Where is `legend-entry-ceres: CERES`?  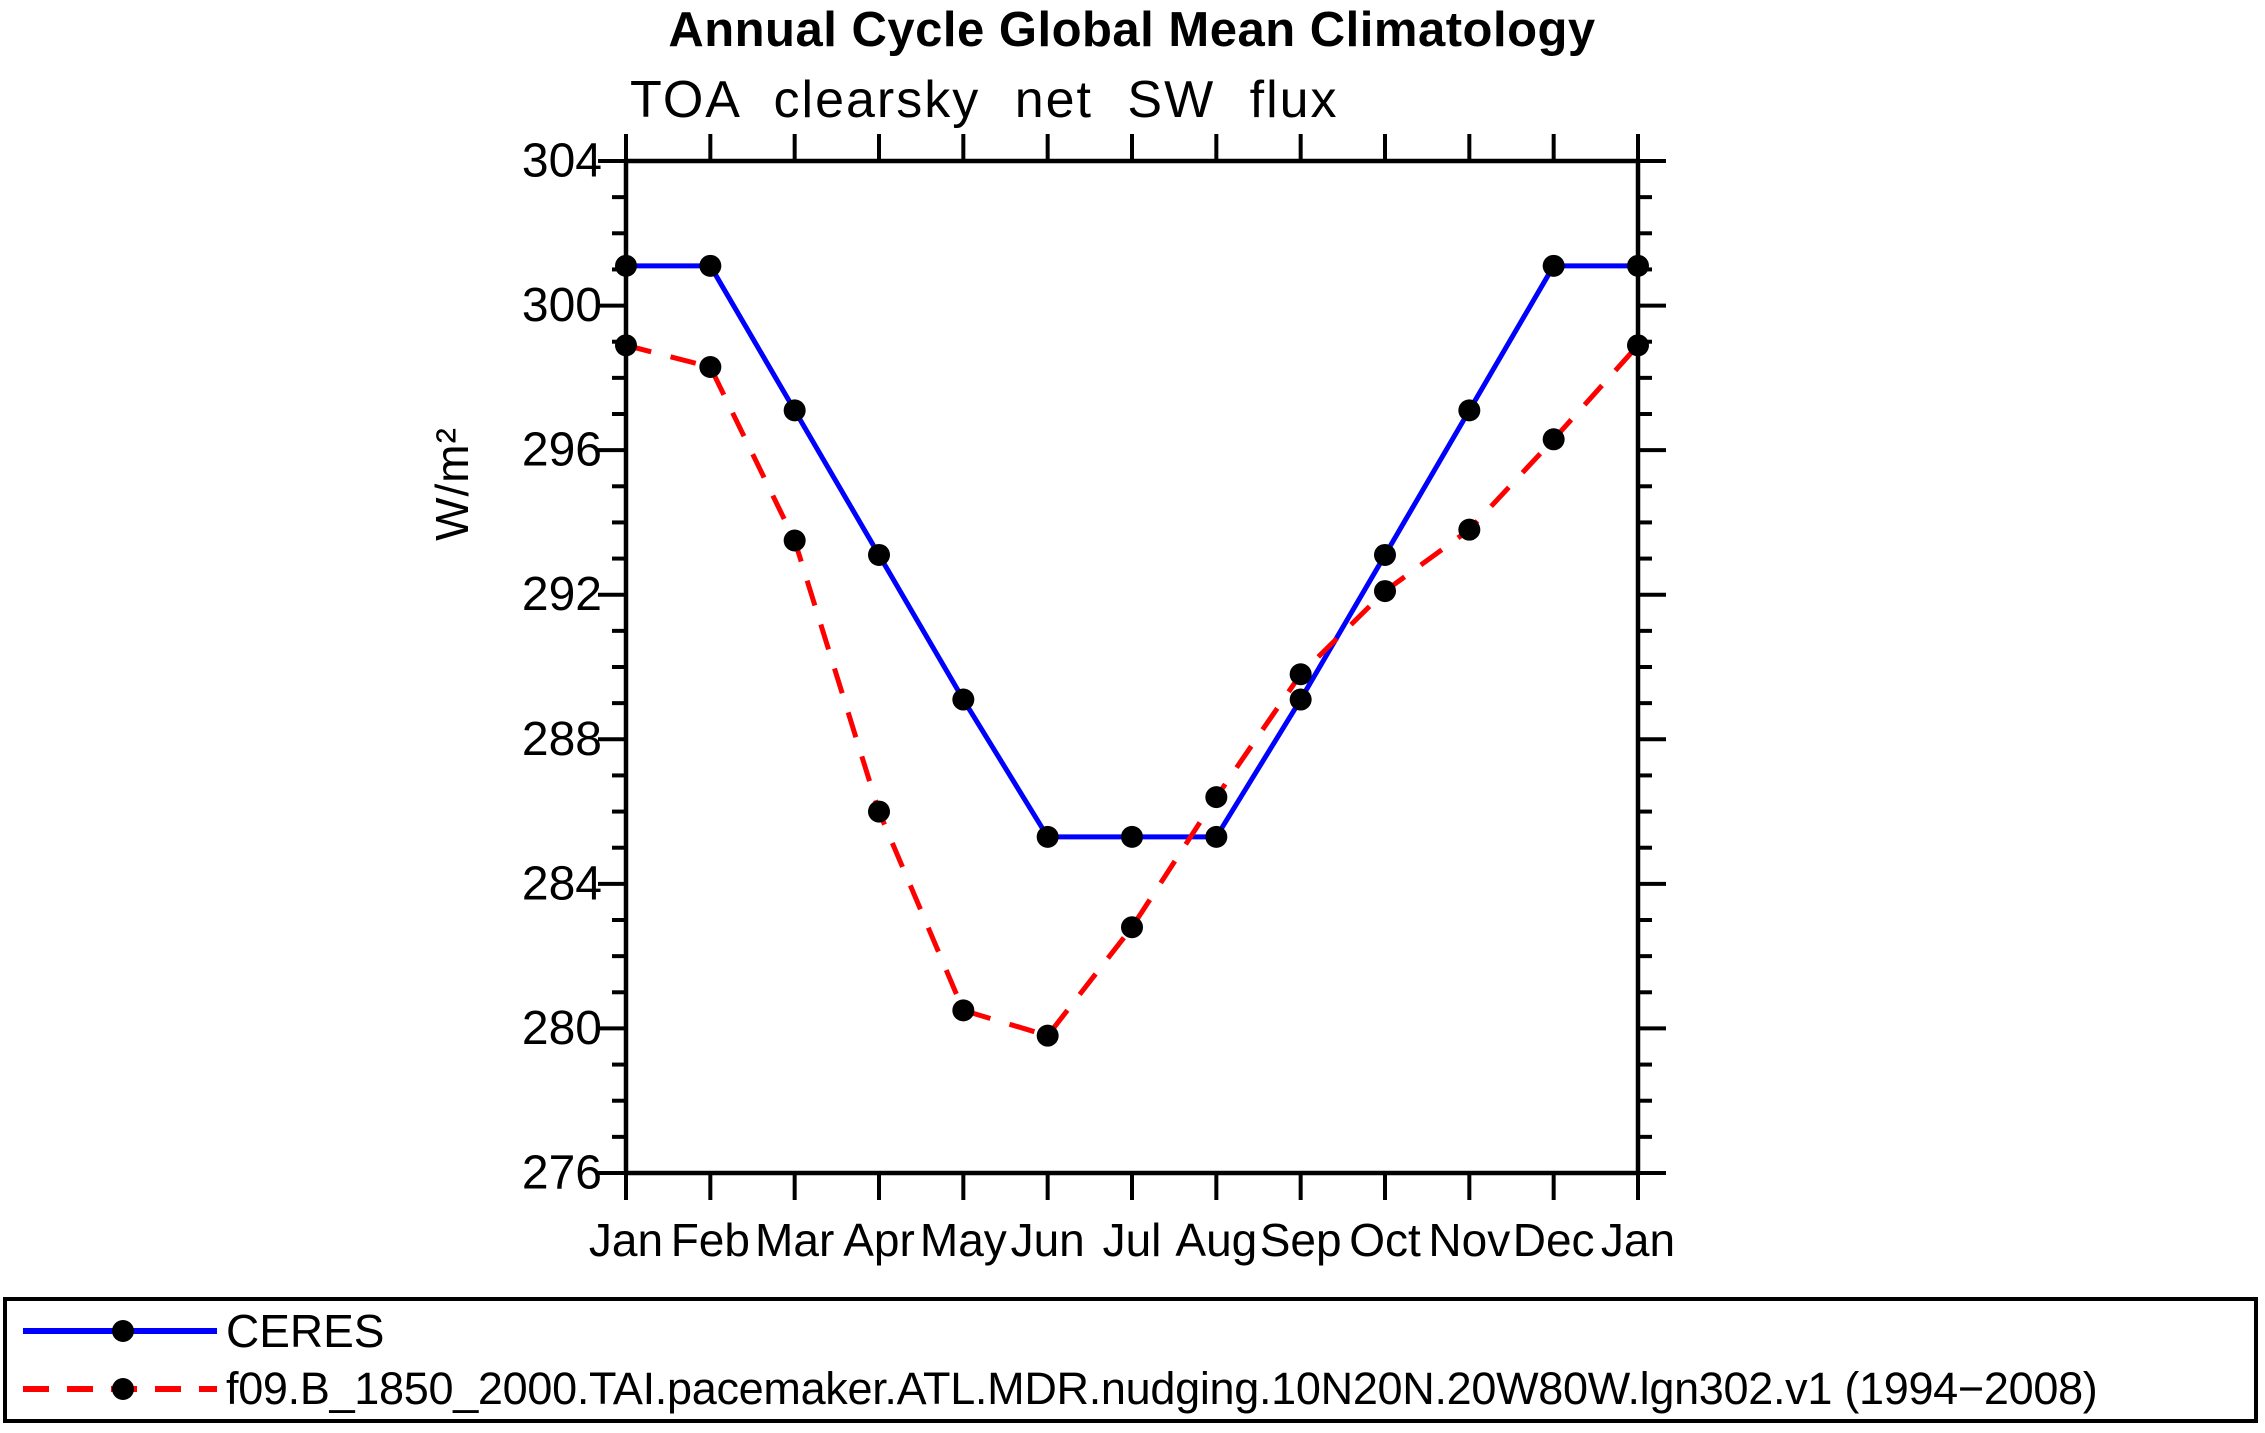
legend-entry-ceres: CERES is located at coordinates (200, 1331).